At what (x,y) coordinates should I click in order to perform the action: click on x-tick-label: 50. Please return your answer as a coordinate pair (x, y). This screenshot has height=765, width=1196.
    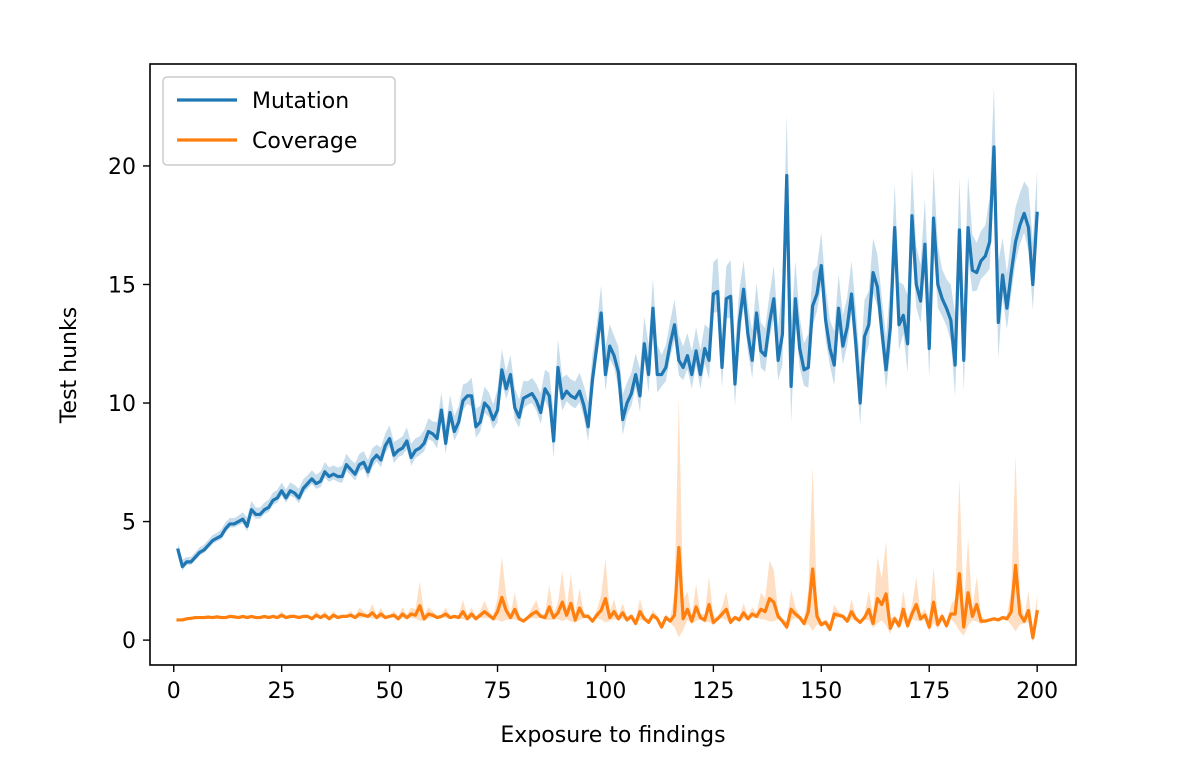
    Looking at the image, I should click on (390, 691).